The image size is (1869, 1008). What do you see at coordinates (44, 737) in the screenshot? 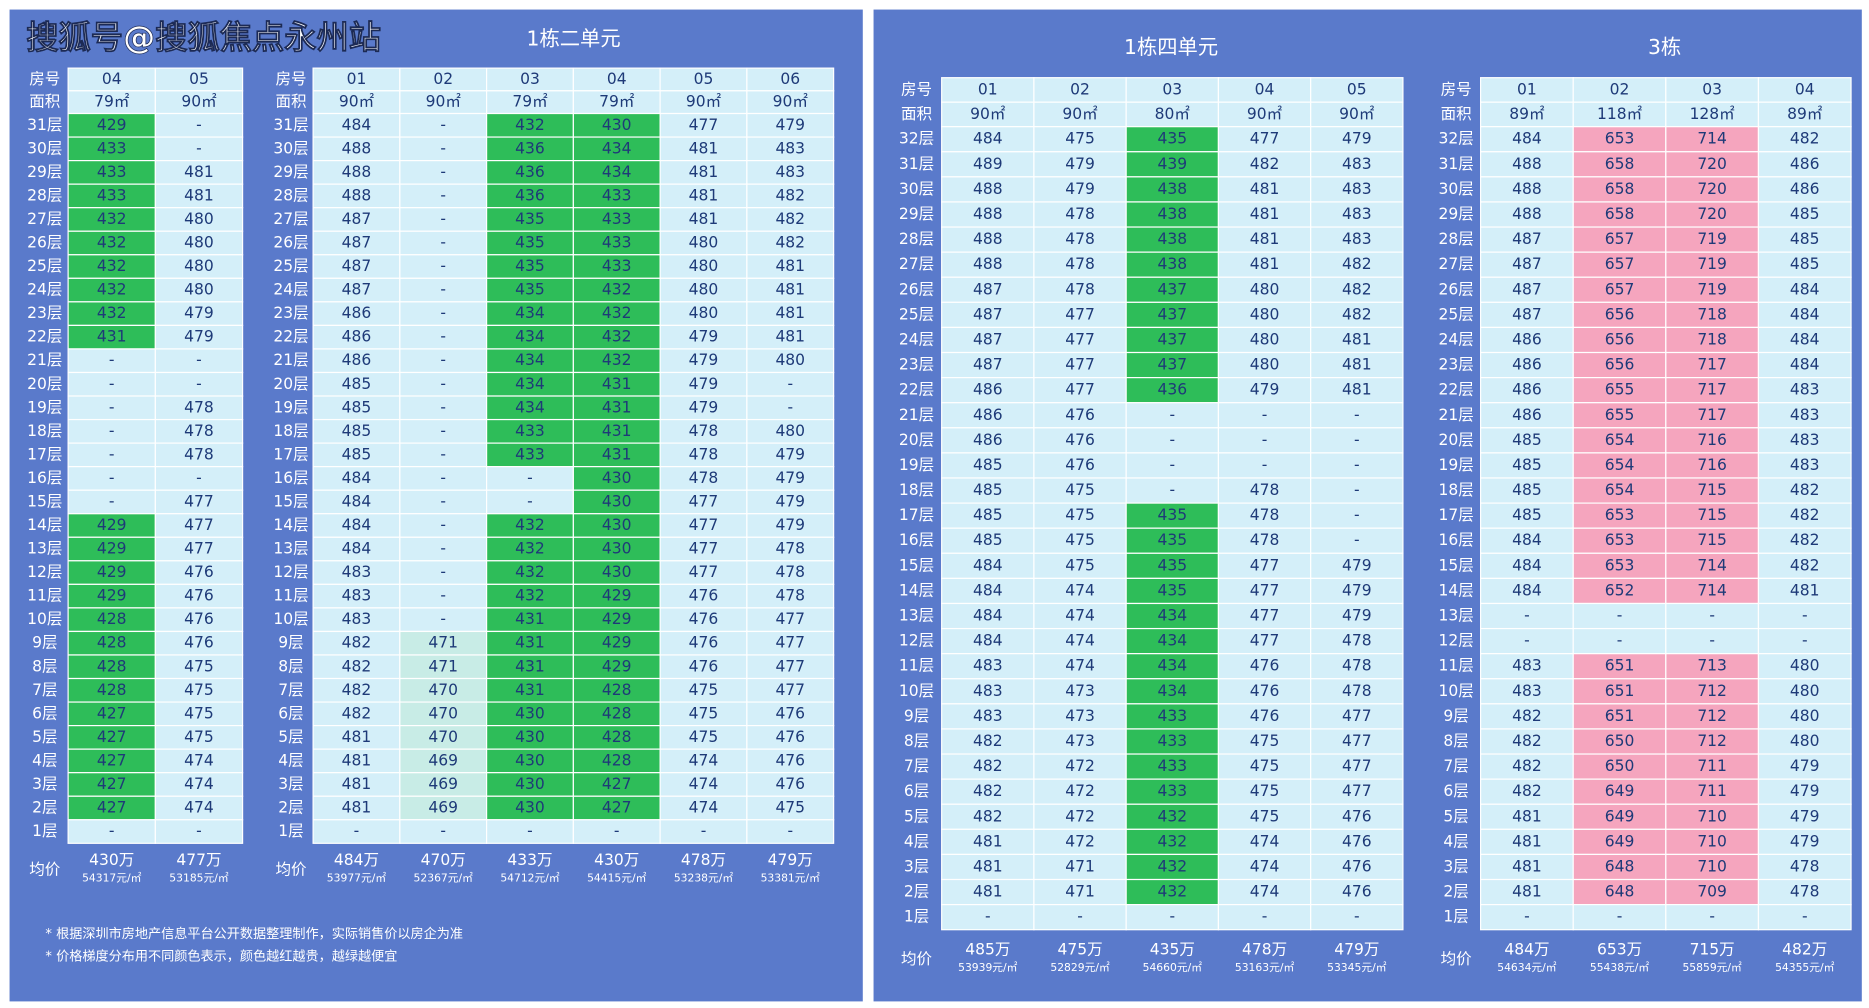
I see `floor-label: 5层` at bounding box center [44, 737].